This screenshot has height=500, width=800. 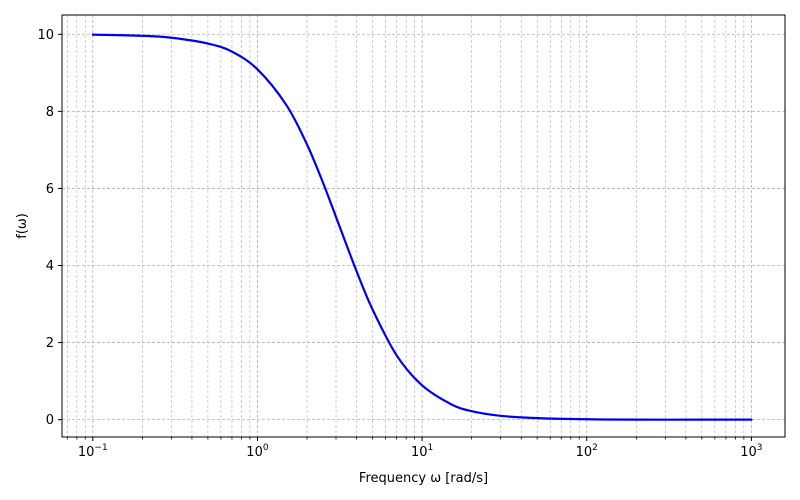 I want to click on y-axis-label: f(ω), so click(x=22, y=226).